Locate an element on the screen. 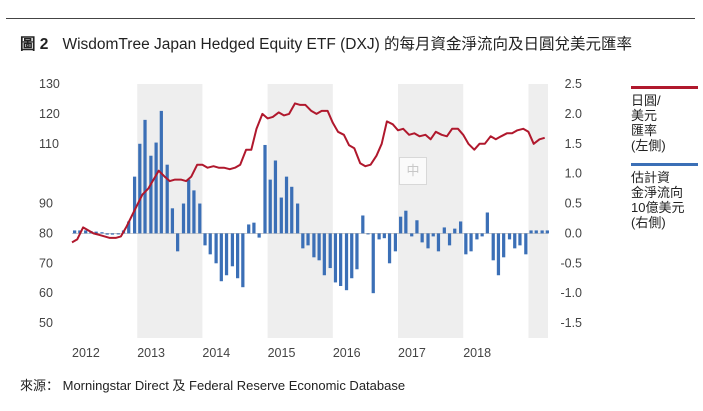 The height and width of the screenshot is (411, 703). x-axis-labels: 2012 2013 2014 2015 2016 2017 2018 is located at coordinates (281, 353).